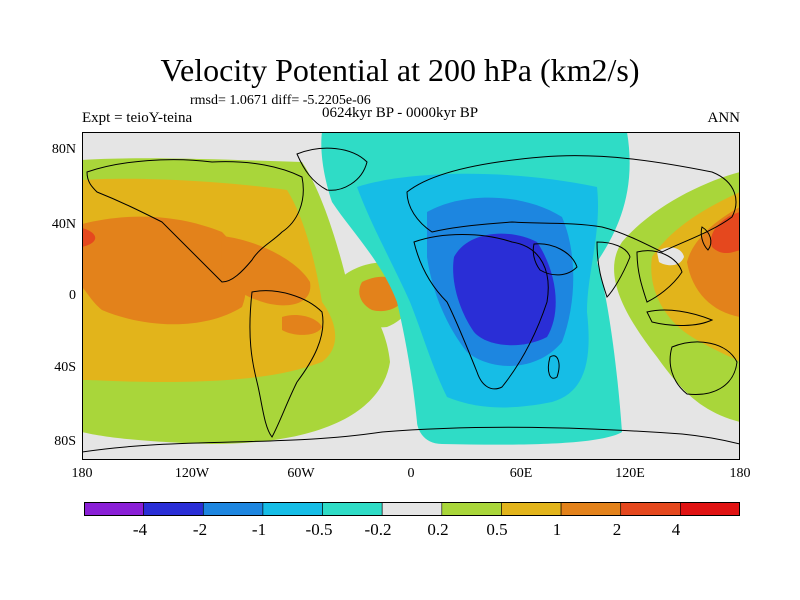  I want to click on map-title: Velocity Potential at 200 hPa (km2/s), so click(400, 70).